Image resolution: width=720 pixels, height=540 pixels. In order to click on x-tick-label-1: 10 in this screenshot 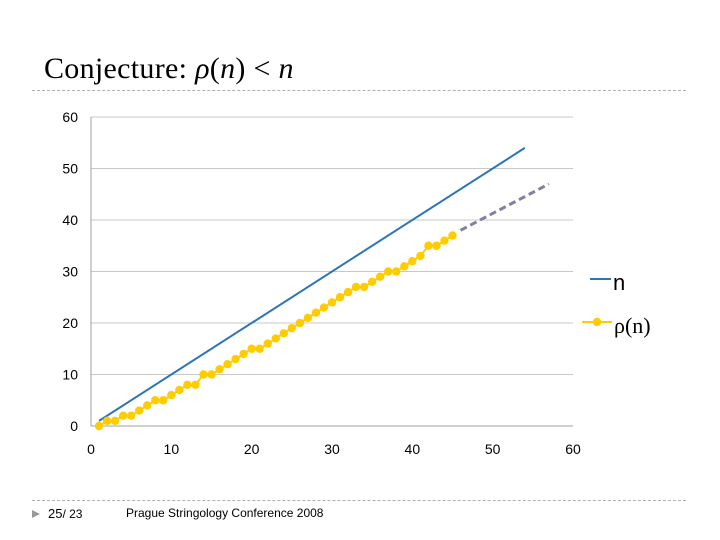, I will do `click(172, 449)`.